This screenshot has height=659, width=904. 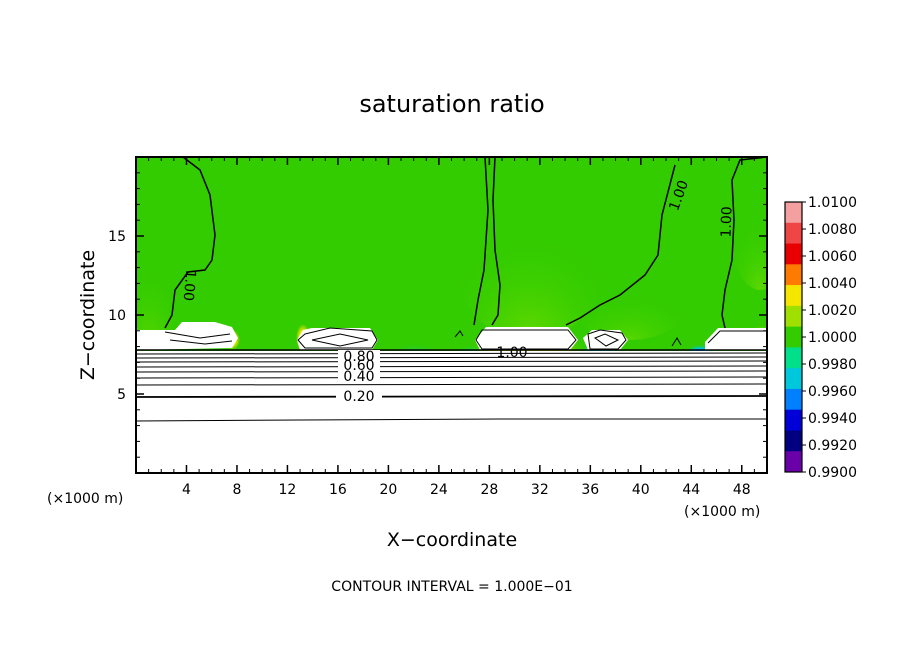 What do you see at coordinates (742, 490) in the screenshot?
I see `x-tick-label: 48` at bounding box center [742, 490].